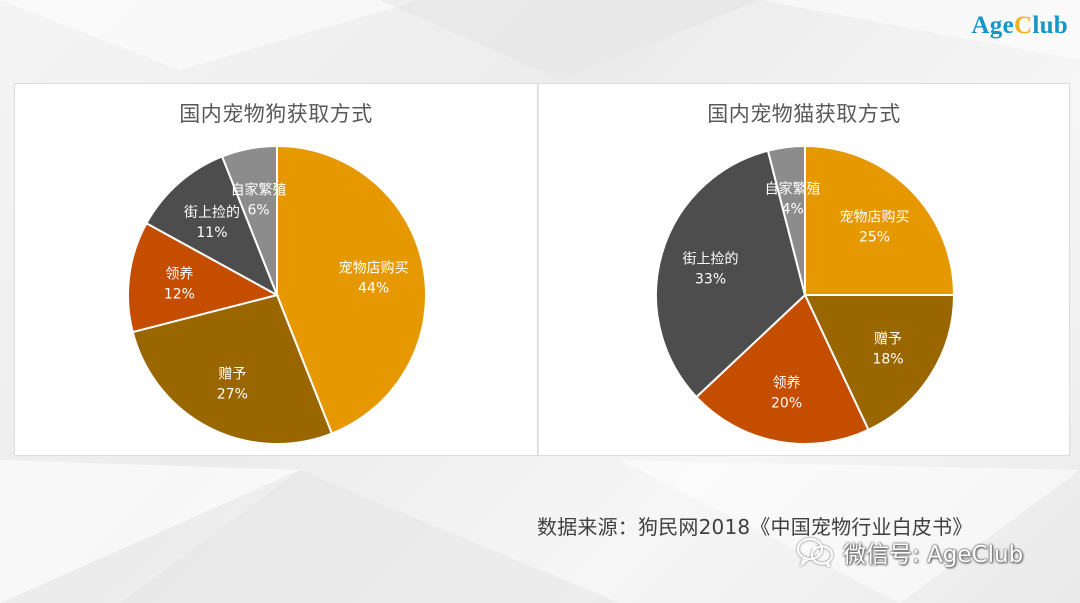  What do you see at coordinates (374, 269) in the screenshot?
I see `slice-label-0-0: 宠物店购买` at bounding box center [374, 269].